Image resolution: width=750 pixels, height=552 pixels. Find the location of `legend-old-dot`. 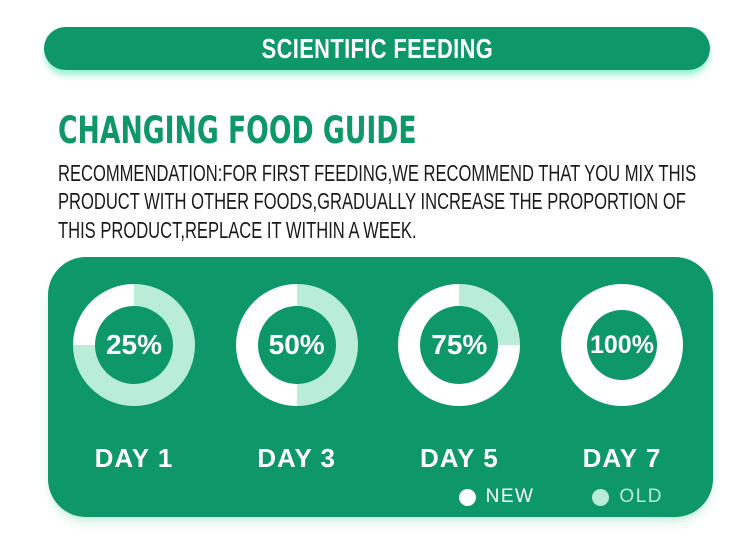

legend-old-dot is located at coordinates (601, 497).